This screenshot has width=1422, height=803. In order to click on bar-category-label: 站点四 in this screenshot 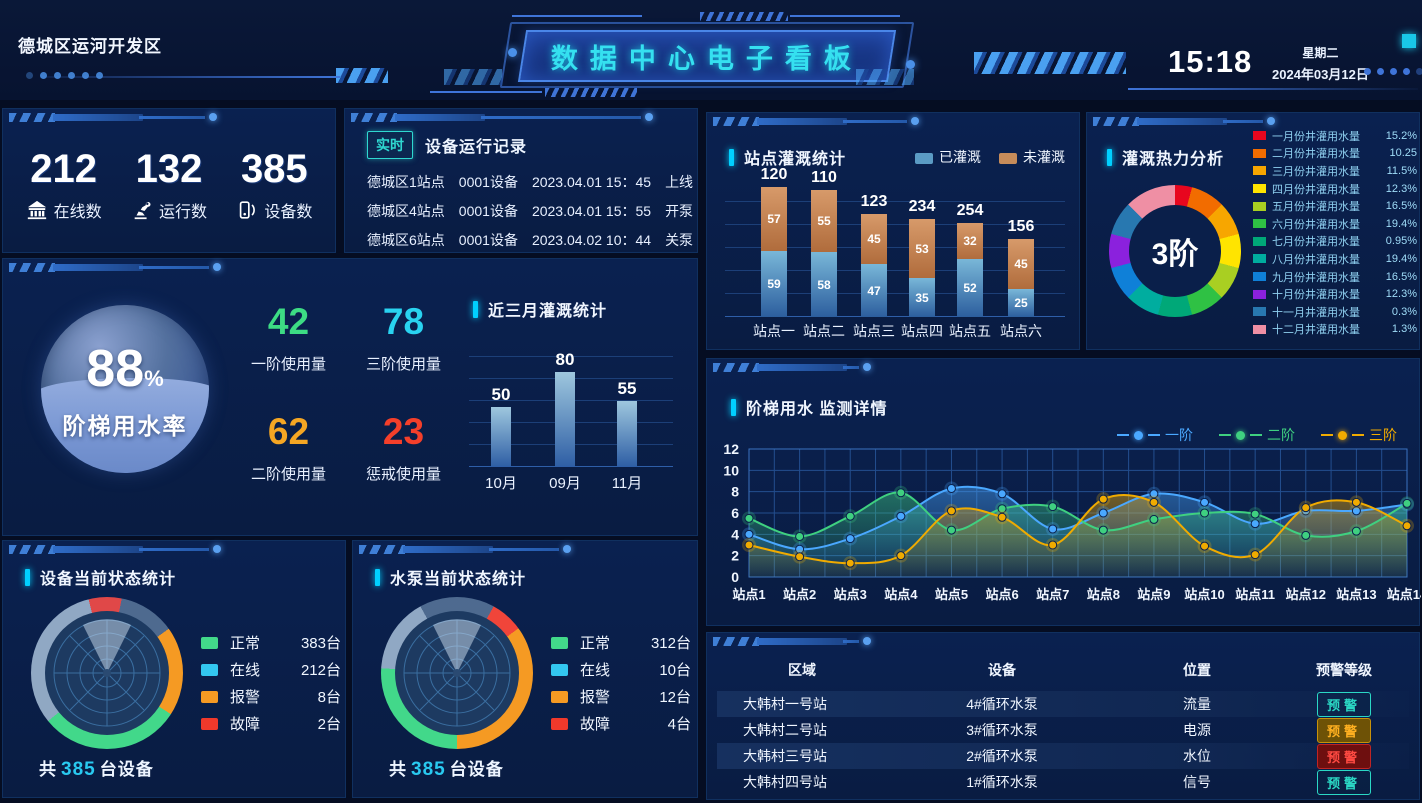, I will do `click(922, 331)`.